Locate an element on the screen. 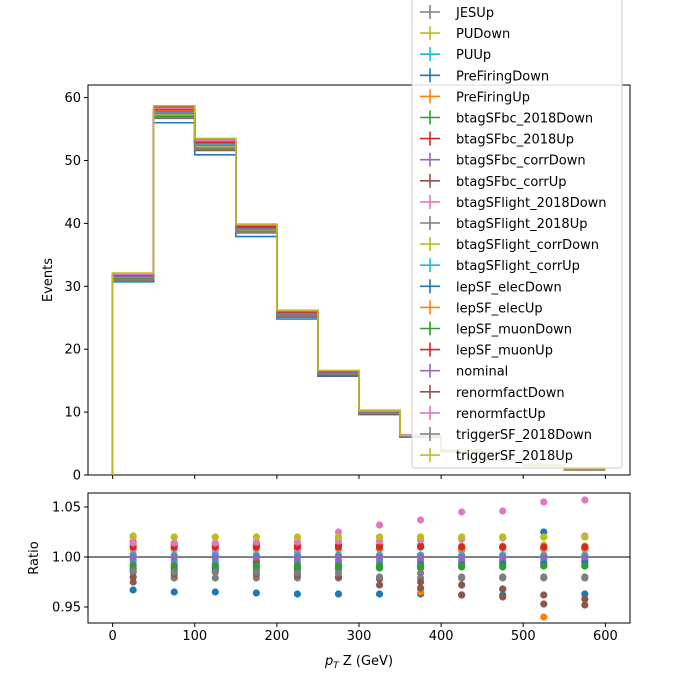  legend-label: renormfactDown is located at coordinates (510, 393).